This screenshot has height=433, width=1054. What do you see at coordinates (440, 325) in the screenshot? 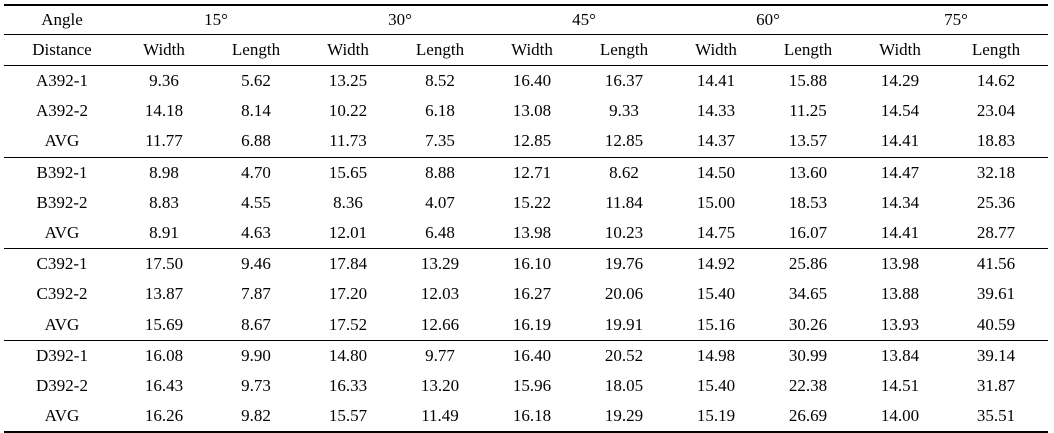
I see `table-cell: 12.66` at bounding box center [440, 325].